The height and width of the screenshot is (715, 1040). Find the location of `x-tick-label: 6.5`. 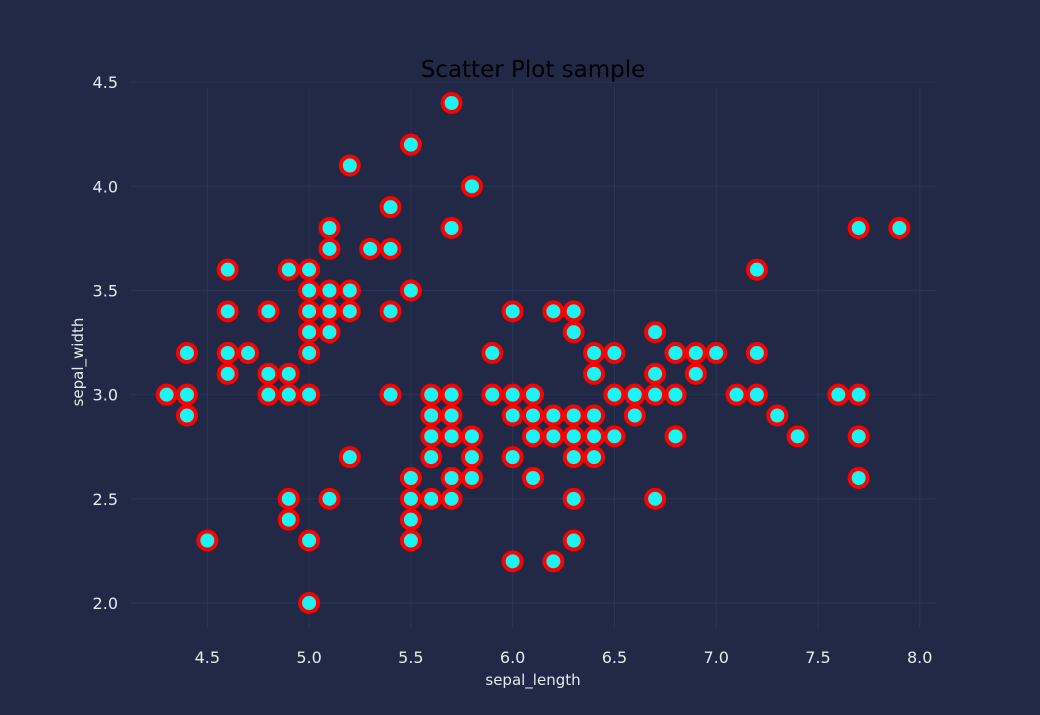

x-tick-label: 6.5 is located at coordinates (614, 657).